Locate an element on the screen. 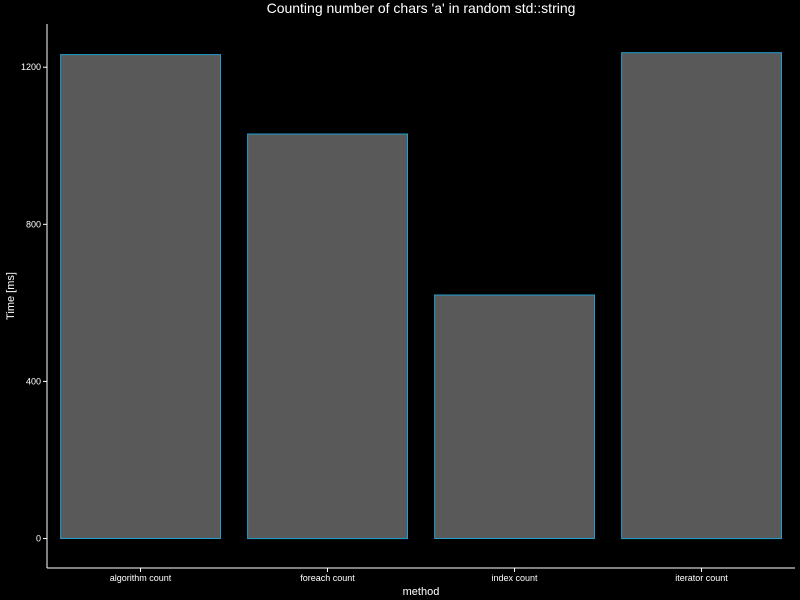 The height and width of the screenshot is (600, 800). bar-index-count is located at coordinates (514, 416).